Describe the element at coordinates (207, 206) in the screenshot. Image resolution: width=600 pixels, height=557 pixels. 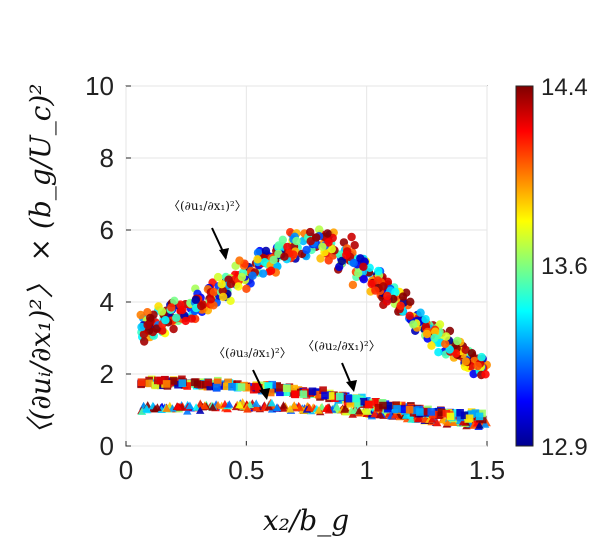
I see `annotation-du1: 〈(∂u₁/∂x₁)²〉` at that location.